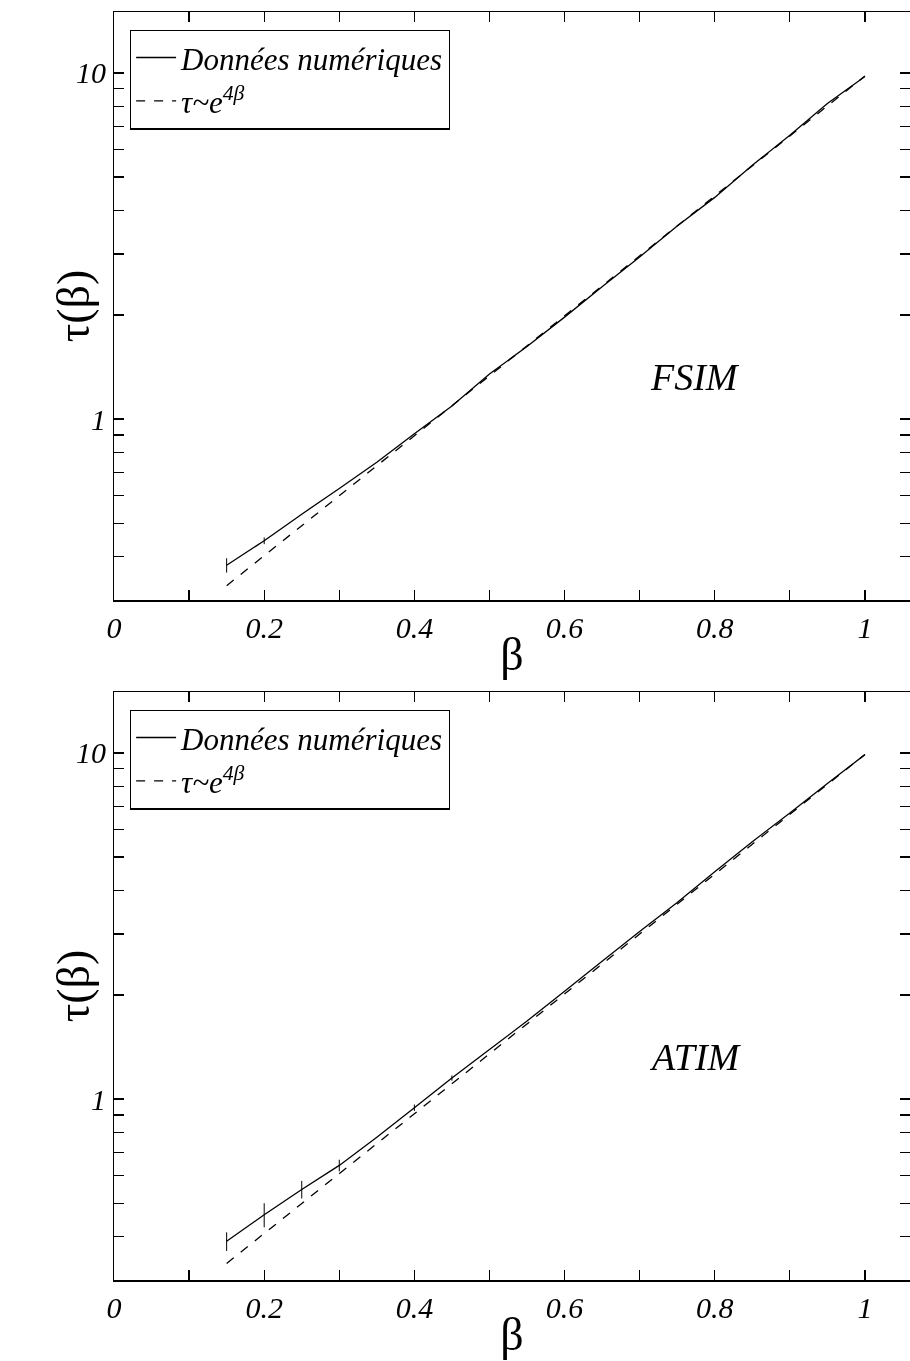 The height and width of the screenshot is (1361, 910). Describe the element at coordinates (695, 377) in the screenshot. I see `annotation: FSIM` at that location.